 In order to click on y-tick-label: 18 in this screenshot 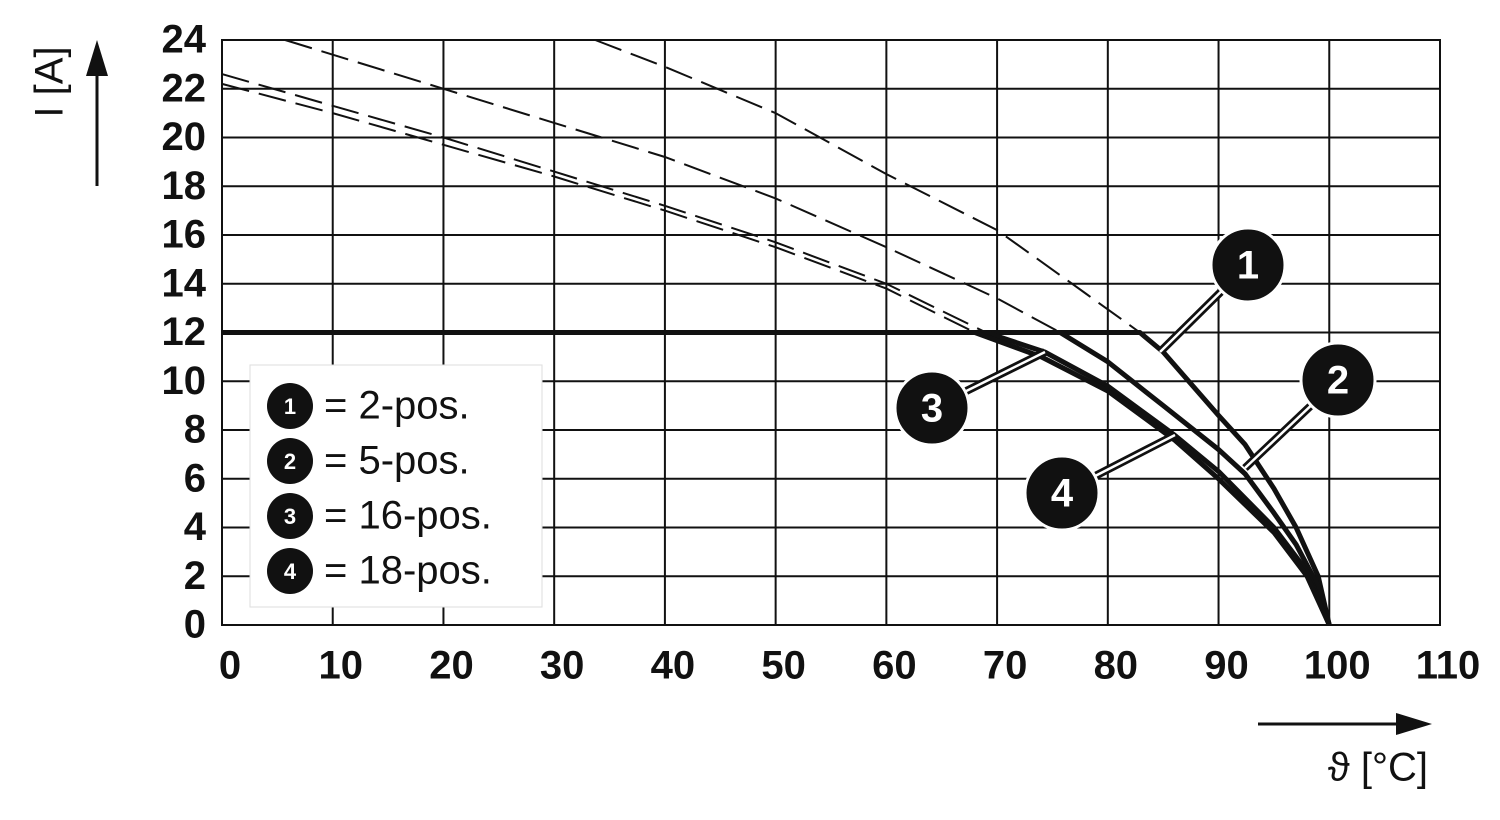, I will do `click(184, 186)`.